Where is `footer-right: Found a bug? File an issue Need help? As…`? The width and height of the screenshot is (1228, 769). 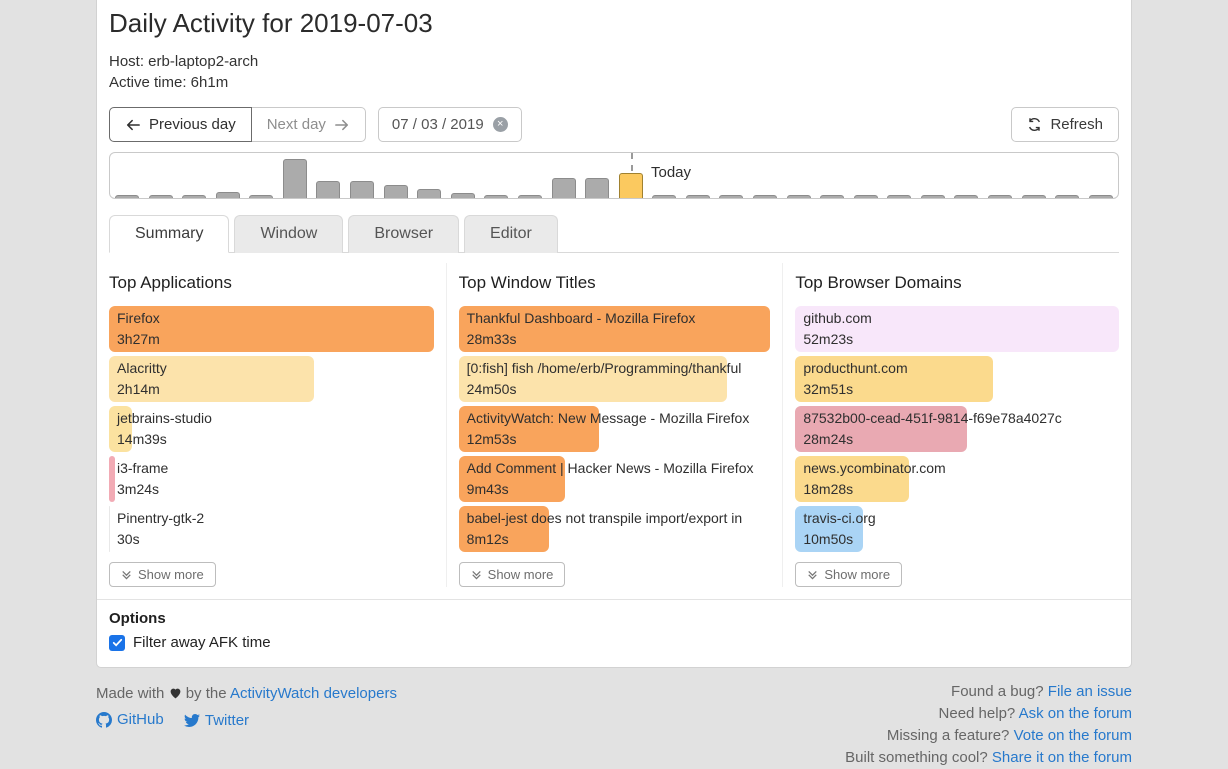
footer-right: Found a bug? File an issue Need help? As… is located at coordinates (988, 725).